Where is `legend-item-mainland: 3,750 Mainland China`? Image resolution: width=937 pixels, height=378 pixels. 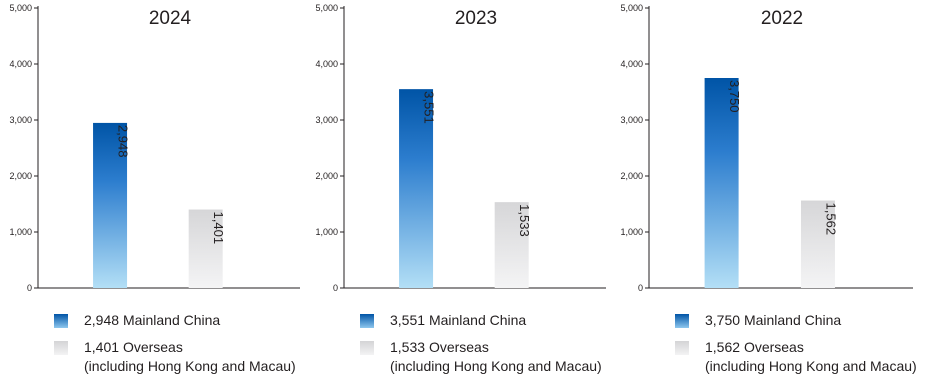
legend-item-mainland: 3,750 Mainland China is located at coordinates (806, 319).